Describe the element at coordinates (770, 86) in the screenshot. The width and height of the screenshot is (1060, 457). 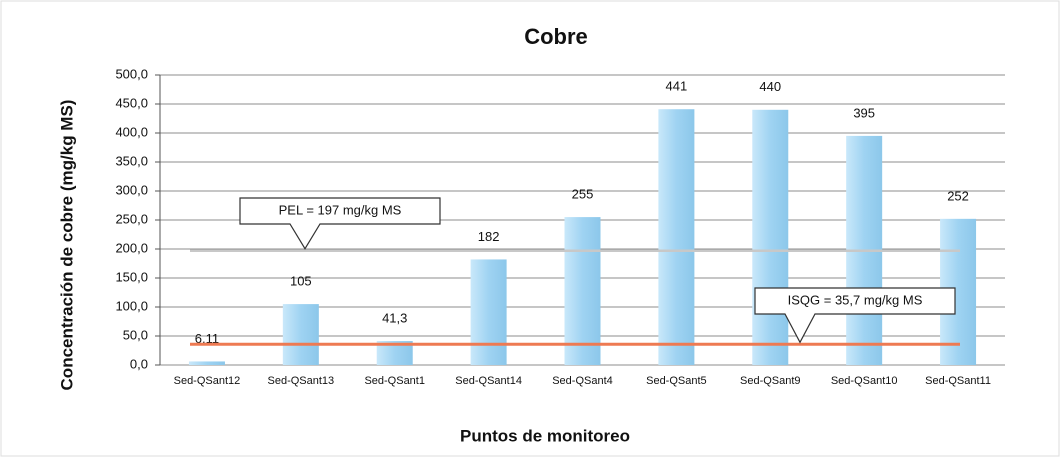
I see `data-label: 440` at that location.